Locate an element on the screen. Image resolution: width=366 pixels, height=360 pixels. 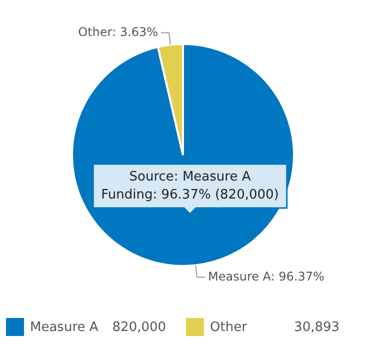
data-label: Other: 3.63% is located at coordinates (118, 31).